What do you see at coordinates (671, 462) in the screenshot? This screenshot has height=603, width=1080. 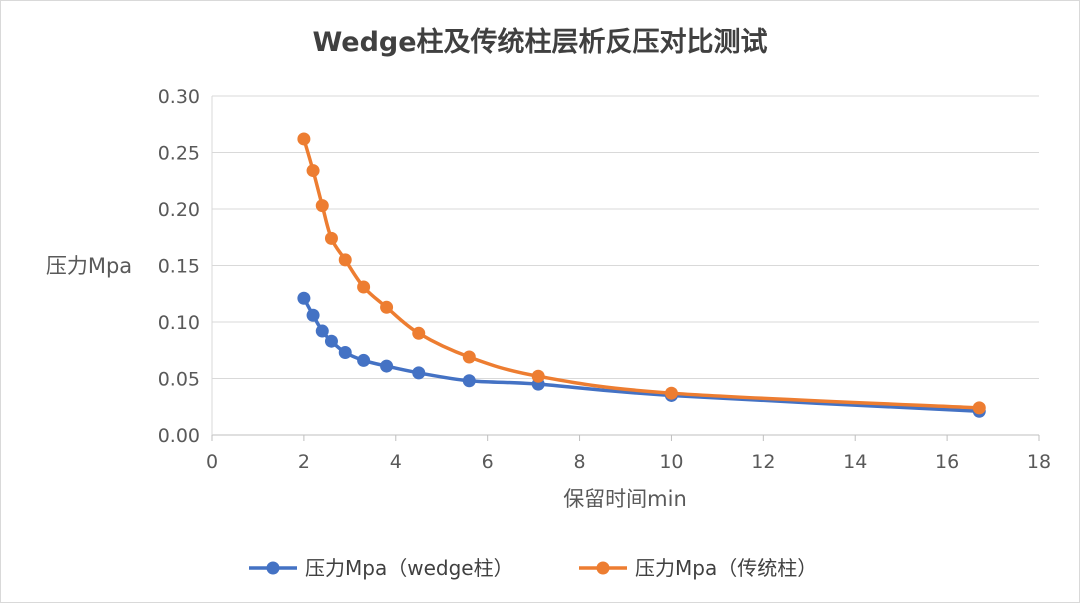 I see `x-tick-label: 10` at bounding box center [671, 462].